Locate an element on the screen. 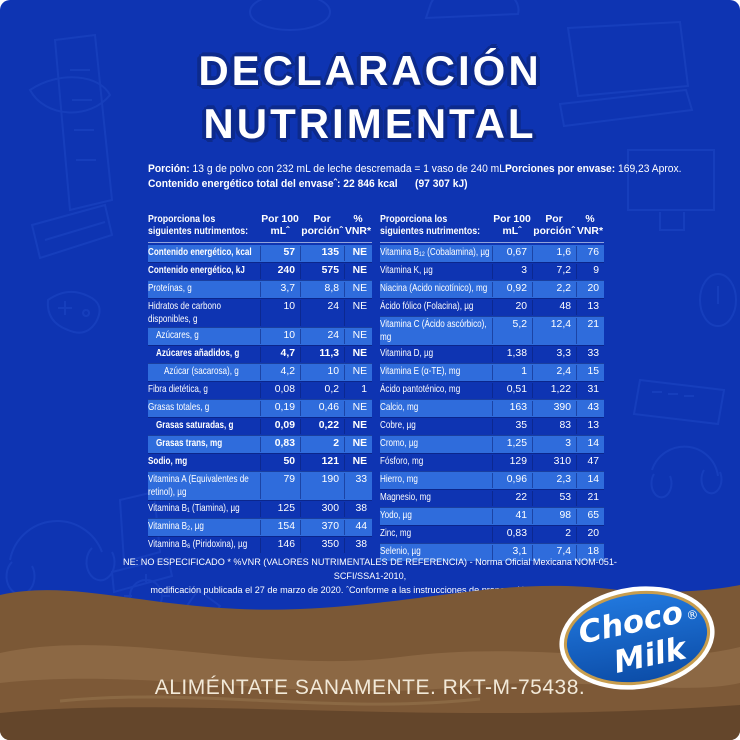 This screenshot has width=740, height=740. table-row: Contenido energético, kJ 240 575 NE is located at coordinates (260, 270).